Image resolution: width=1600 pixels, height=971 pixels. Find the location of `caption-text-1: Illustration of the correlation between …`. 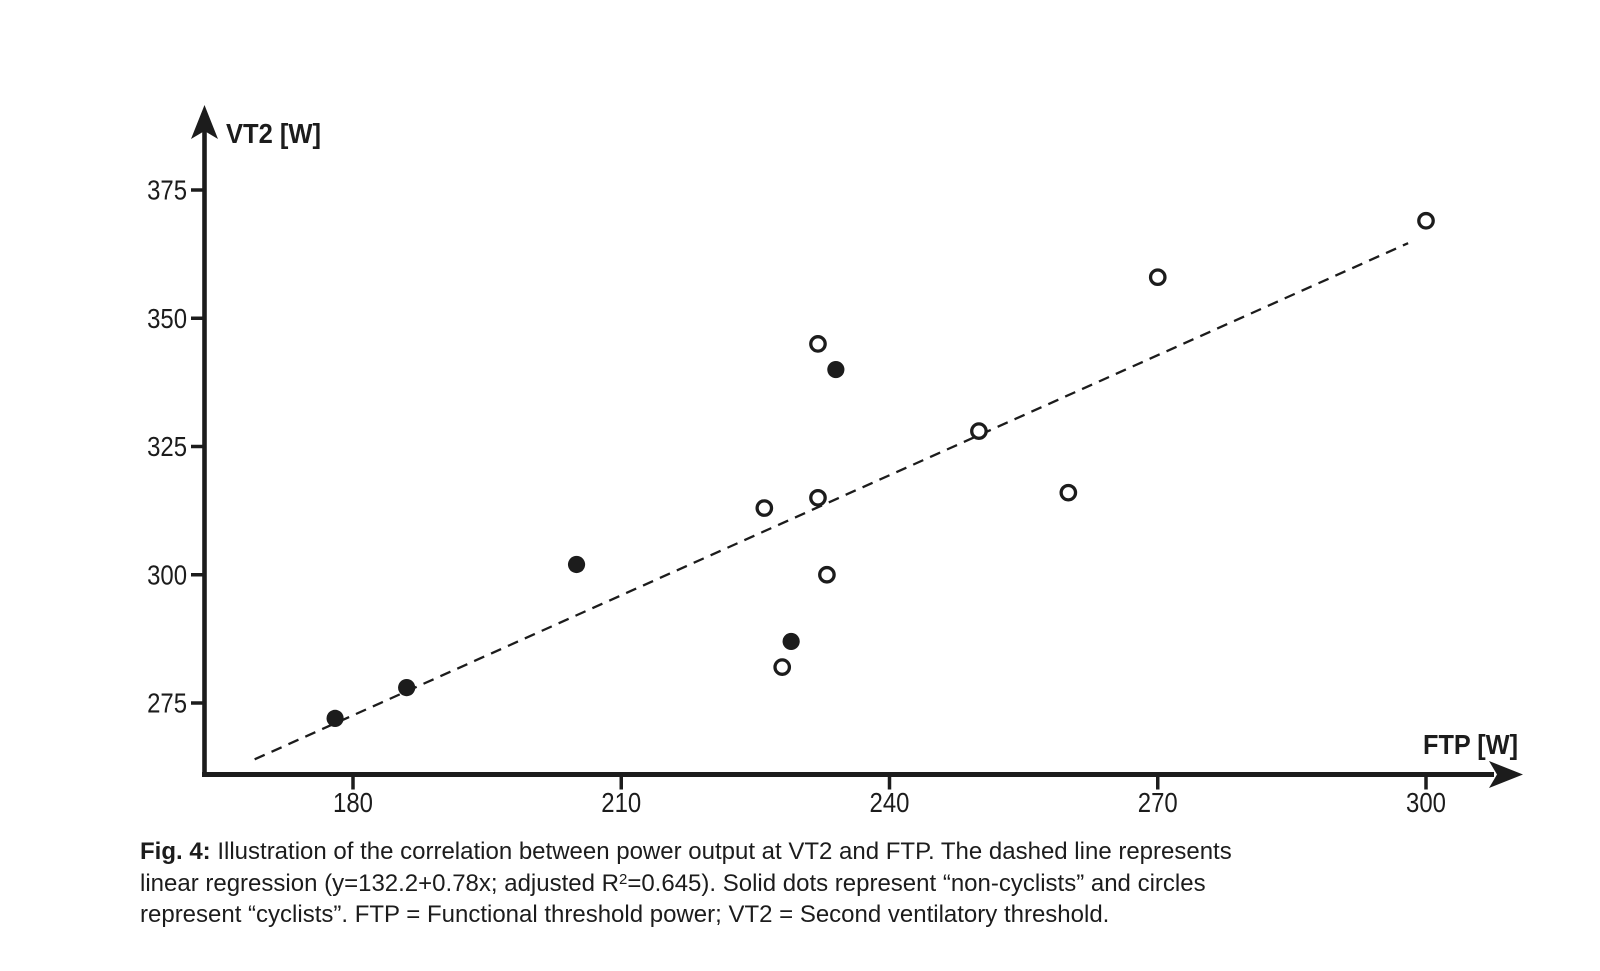

caption-text-1: Illustration of the correlation between … is located at coordinates (721, 851).